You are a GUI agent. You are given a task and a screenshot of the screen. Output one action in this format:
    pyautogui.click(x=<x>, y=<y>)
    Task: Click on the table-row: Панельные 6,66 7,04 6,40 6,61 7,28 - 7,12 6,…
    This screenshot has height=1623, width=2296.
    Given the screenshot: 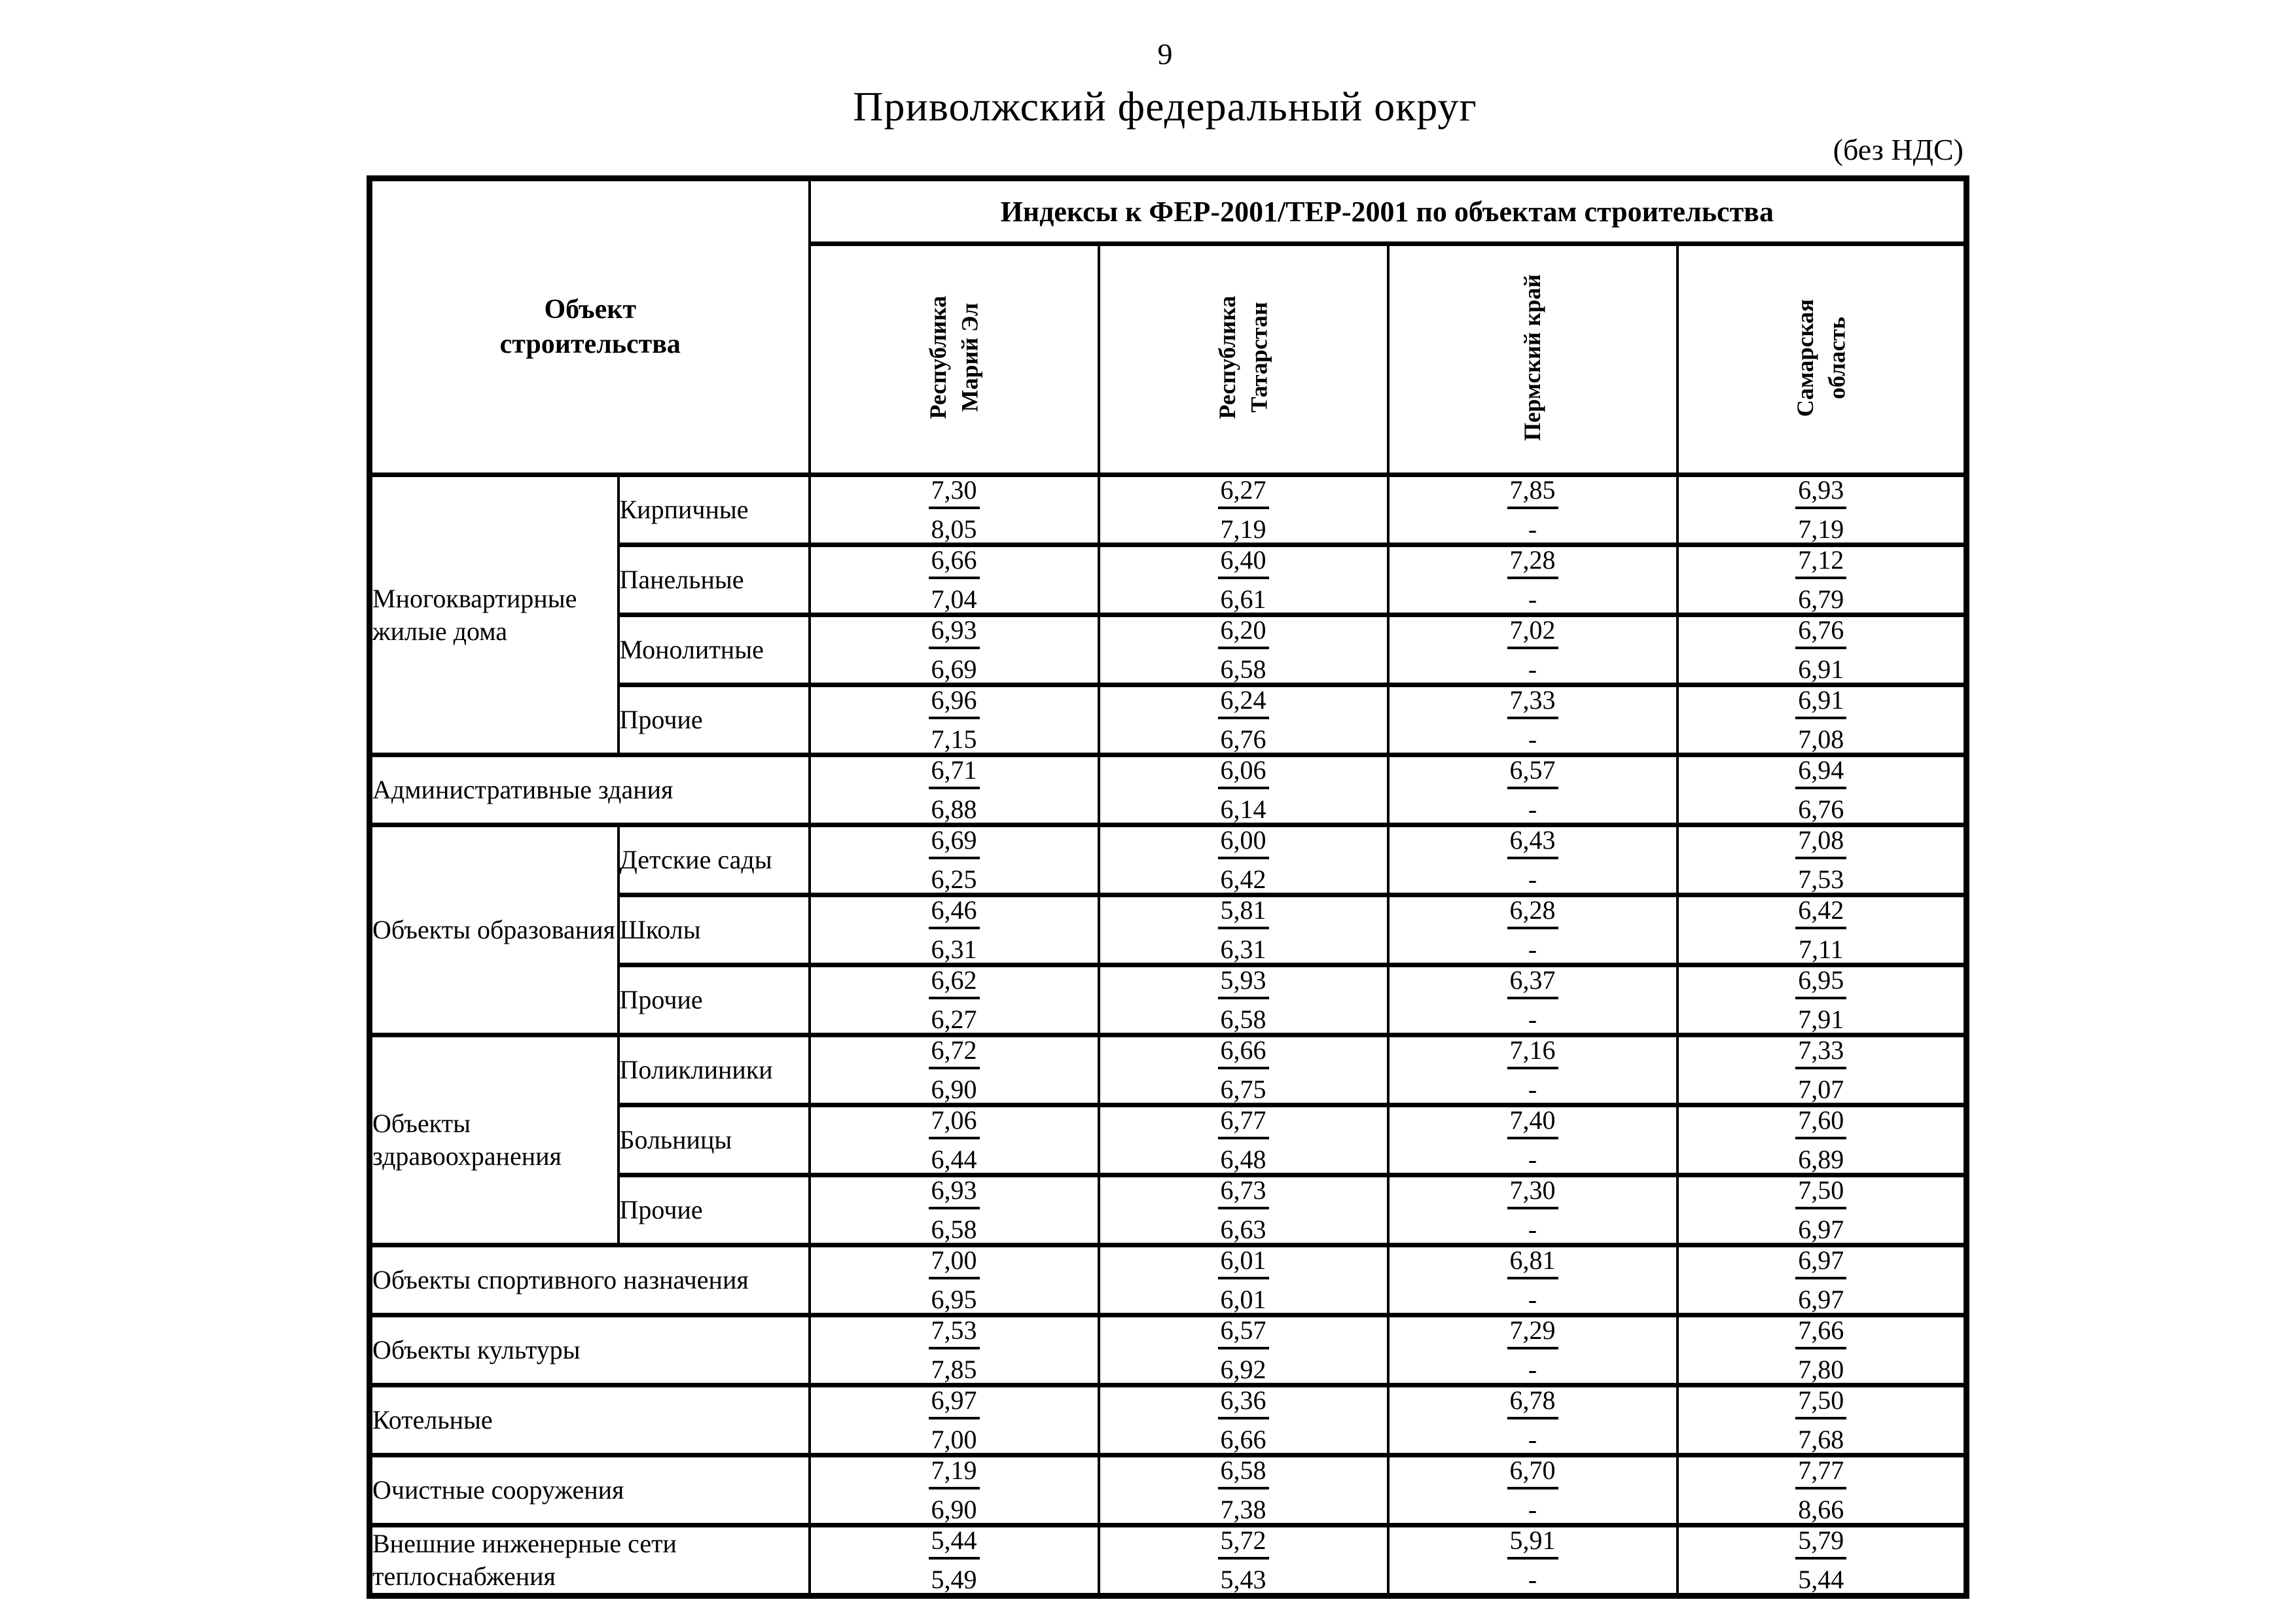 What is the action you would take?
    pyautogui.click(x=1169, y=580)
    